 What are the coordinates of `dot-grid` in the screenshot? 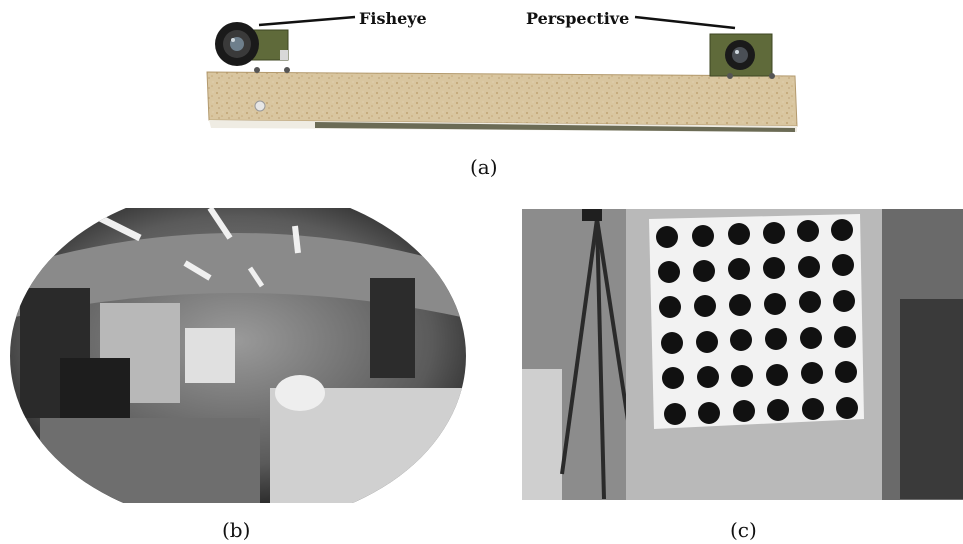 It's located at (757, 322).